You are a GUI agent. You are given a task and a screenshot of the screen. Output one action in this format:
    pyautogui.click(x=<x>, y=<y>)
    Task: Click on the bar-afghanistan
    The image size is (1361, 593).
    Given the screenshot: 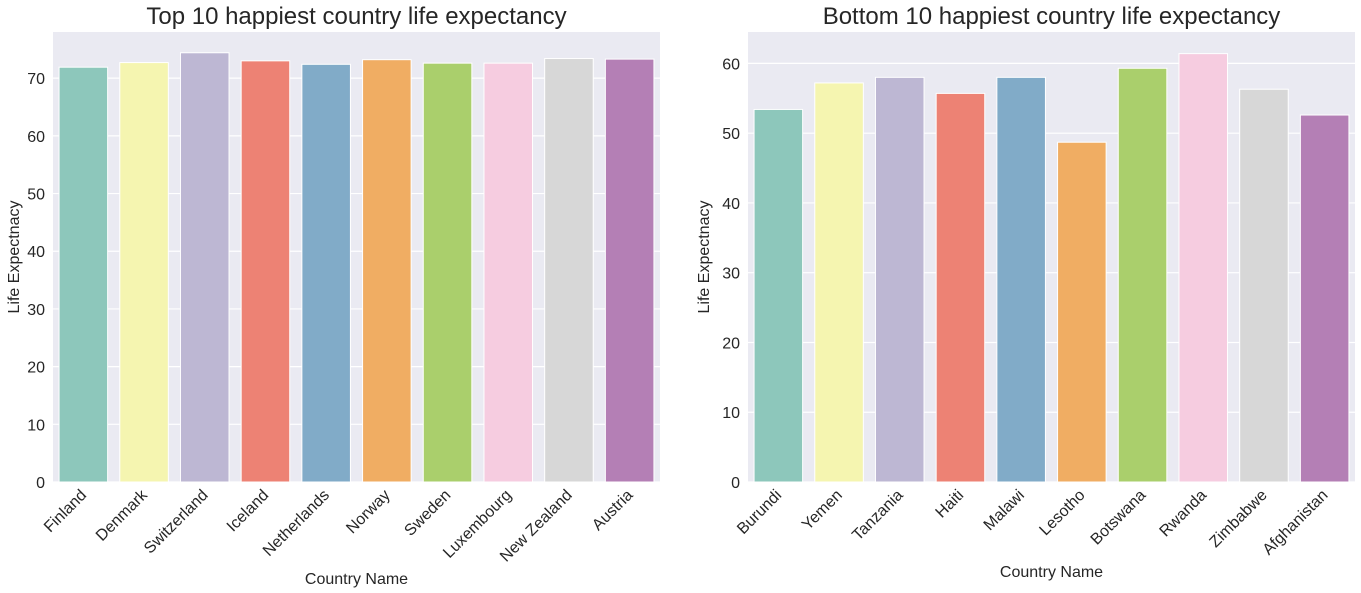 What is the action you would take?
    pyautogui.click(x=1324, y=298)
    